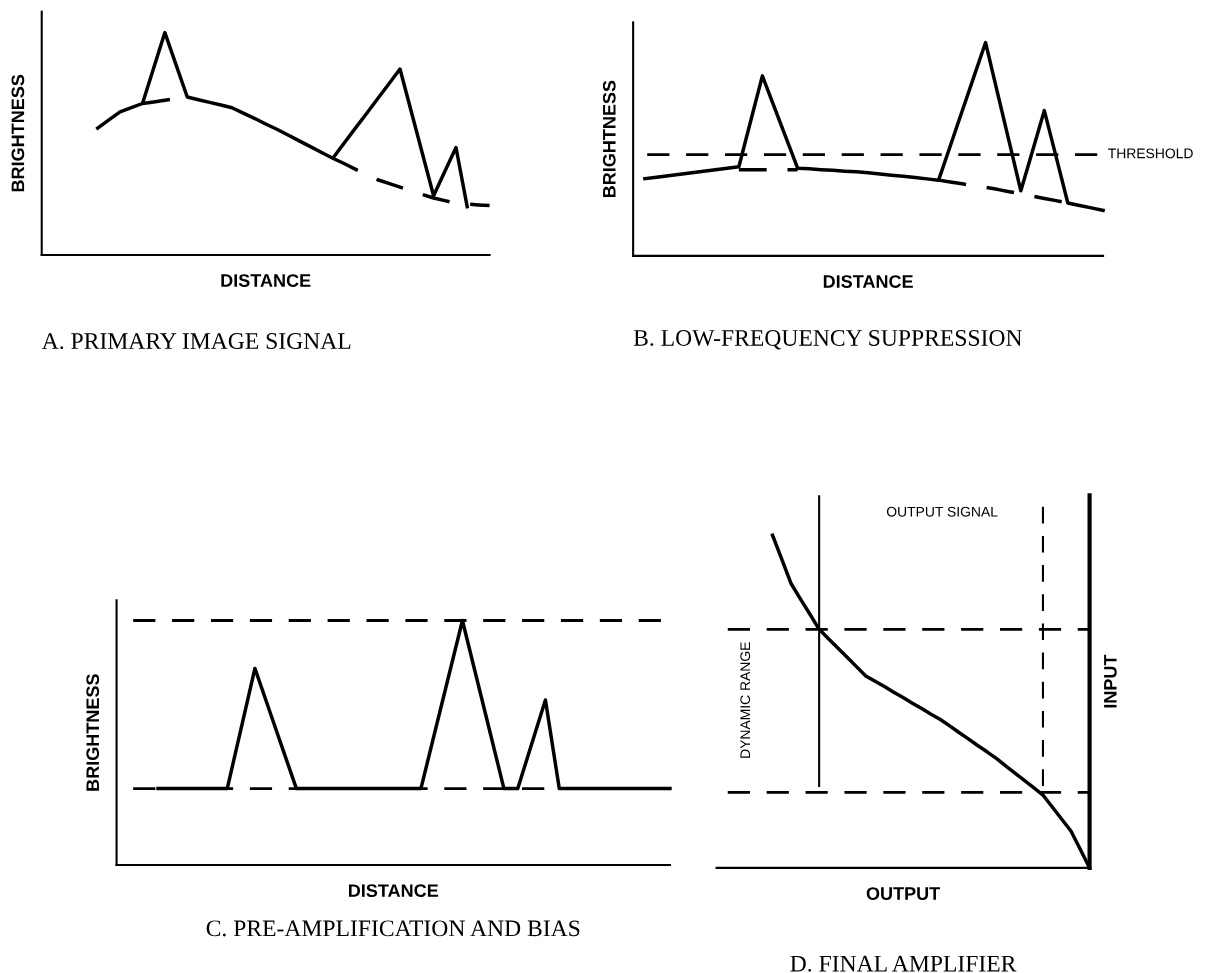 Image resolution: width=1227 pixels, height=973 pixels. I want to click on annotation: DYNAMIC RANGE, so click(745, 700).